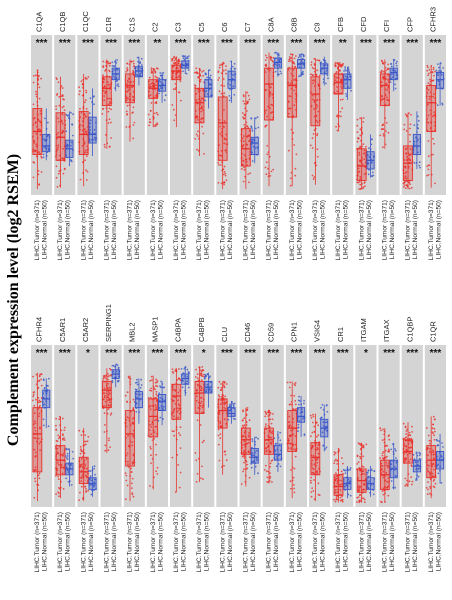 The image size is (452, 600). What do you see at coordinates (131, 24) in the screenshot?
I see `gene-label: C1S` at bounding box center [131, 24].